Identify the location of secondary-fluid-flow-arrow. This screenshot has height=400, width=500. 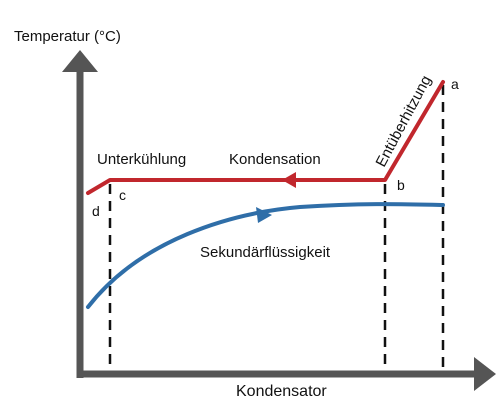
(264, 215).